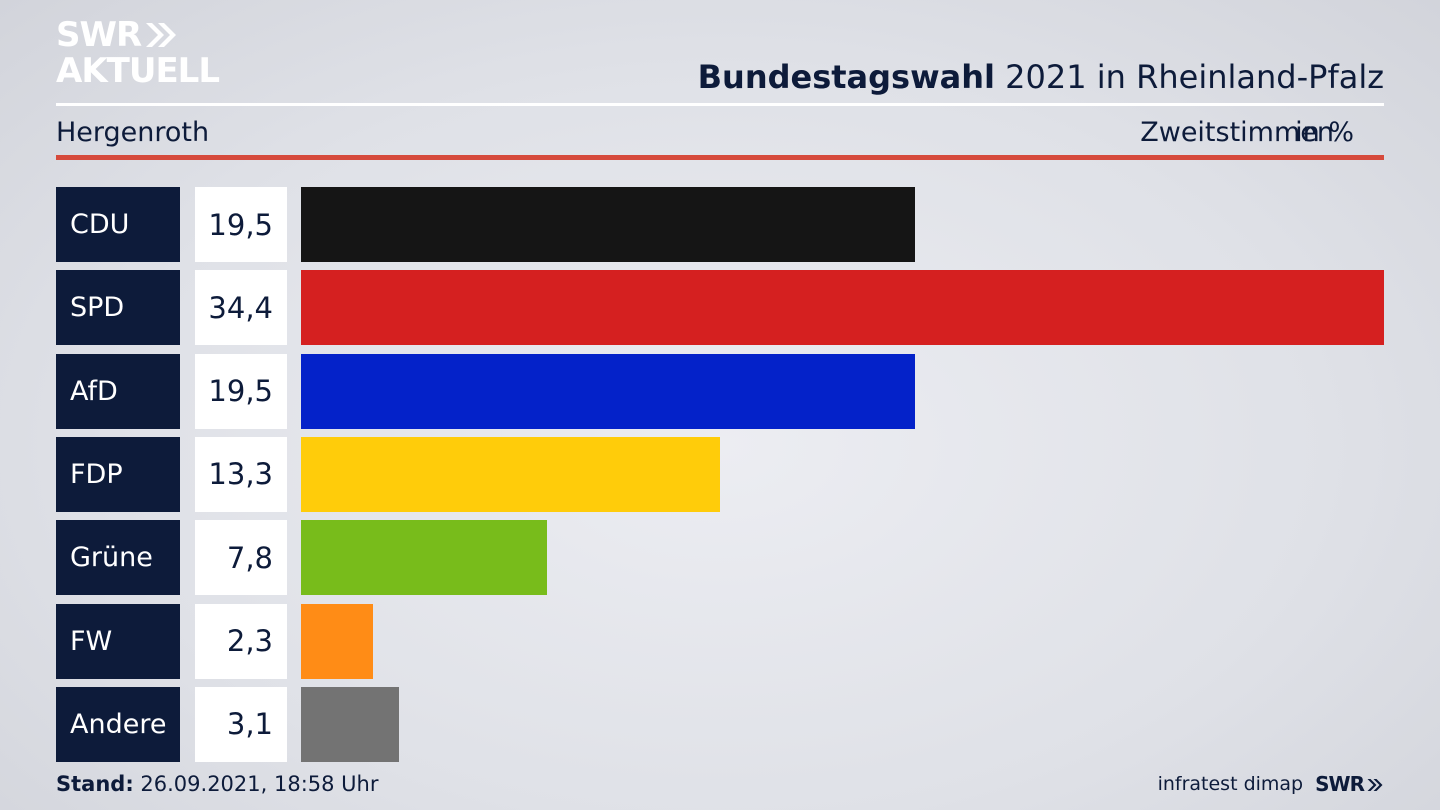 This screenshot has height=810, width=1440. What do you see at coordinates (846, 77) in the screenshot?
I see `title-bold: Bundestagswahl` at bounding box center [846, 77].